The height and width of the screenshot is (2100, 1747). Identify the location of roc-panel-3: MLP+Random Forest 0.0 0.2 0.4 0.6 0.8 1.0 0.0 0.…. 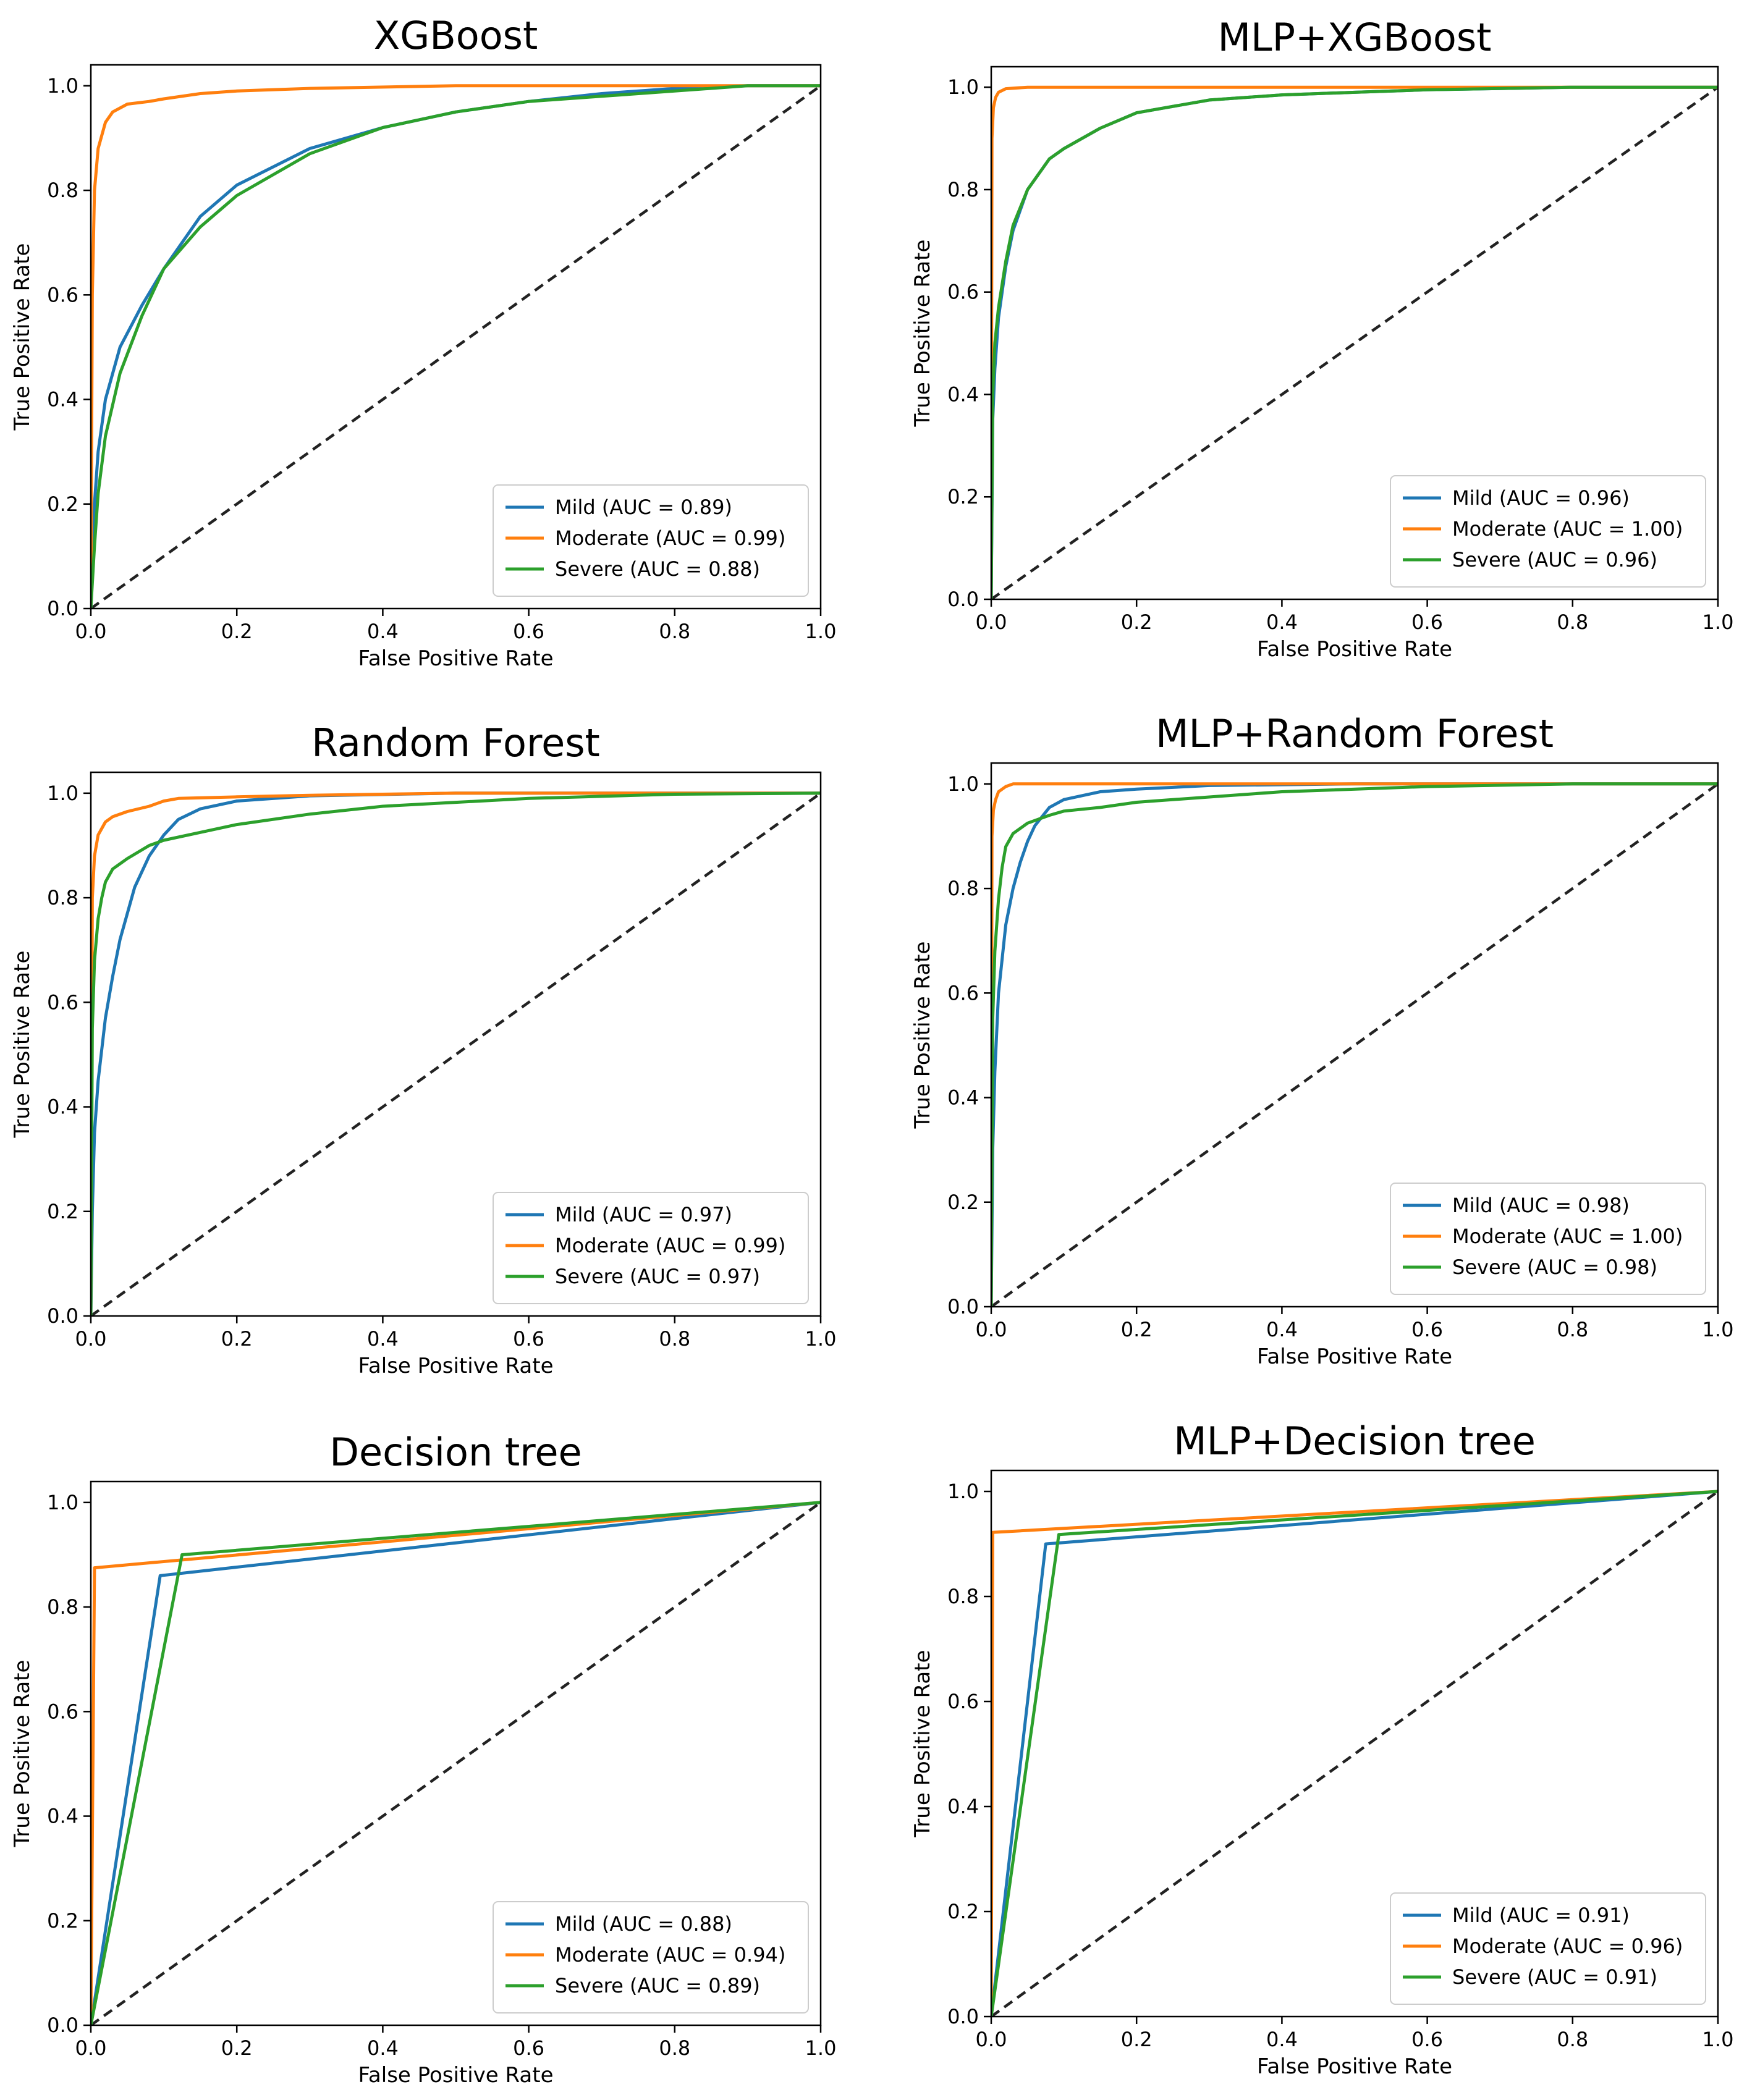
(1321, 1040).